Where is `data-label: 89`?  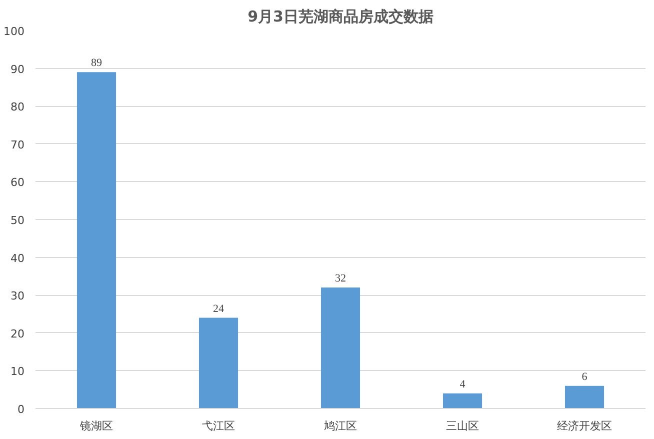 data-label: 89 is located at coordinates (96, 63).